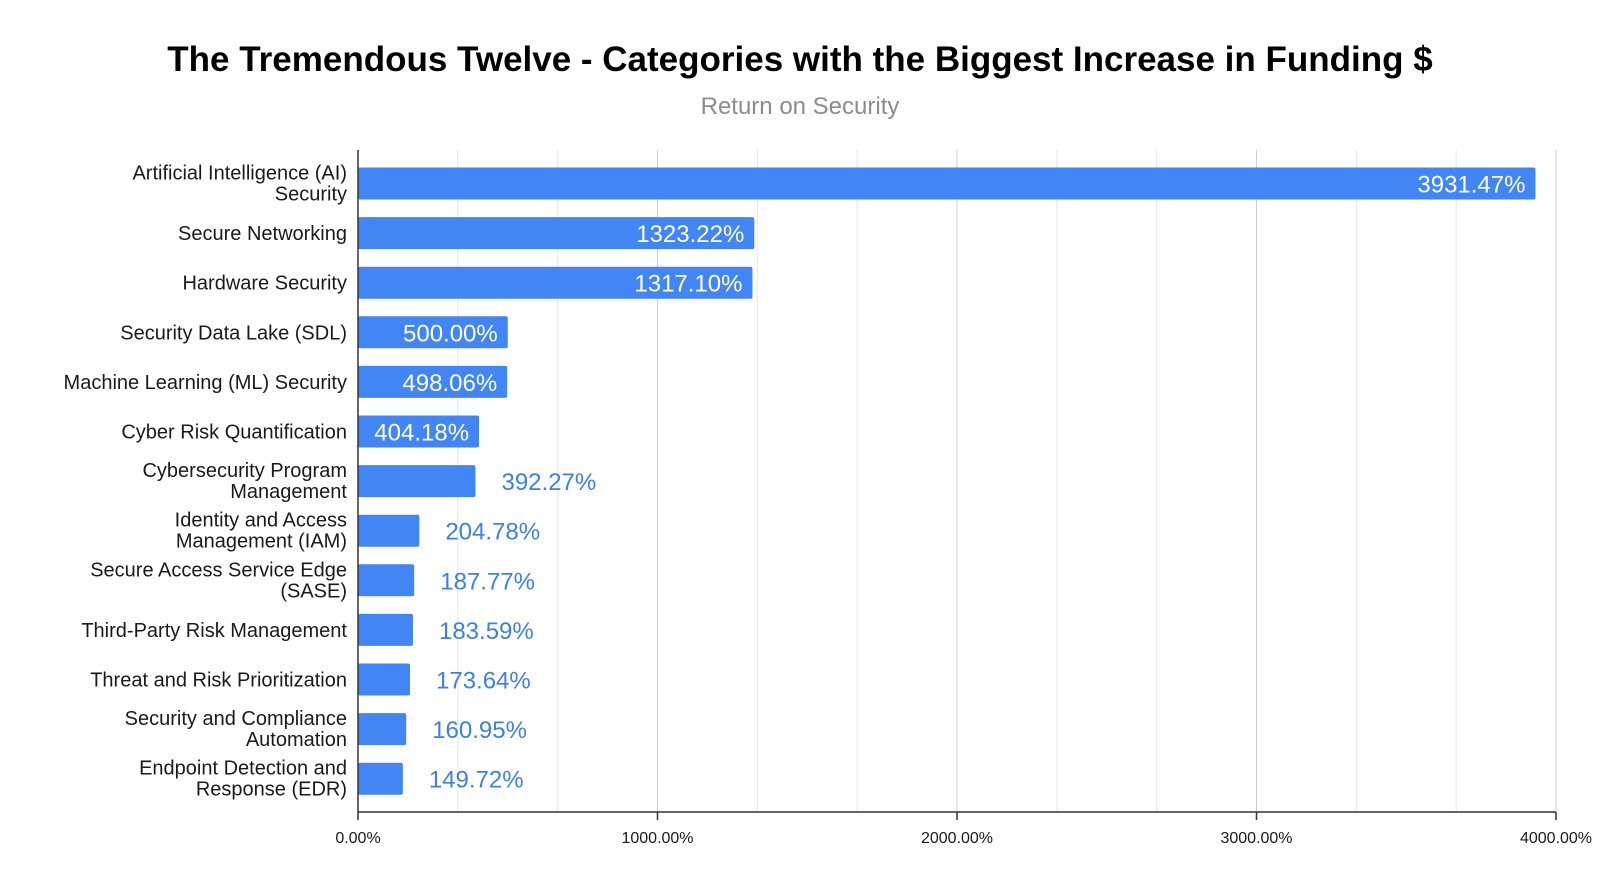  What do you see at coordinates (205, 383) in the screenshot?
I see `category-label: Machine Learning (ML) Security` at bounding box center [205, 383].